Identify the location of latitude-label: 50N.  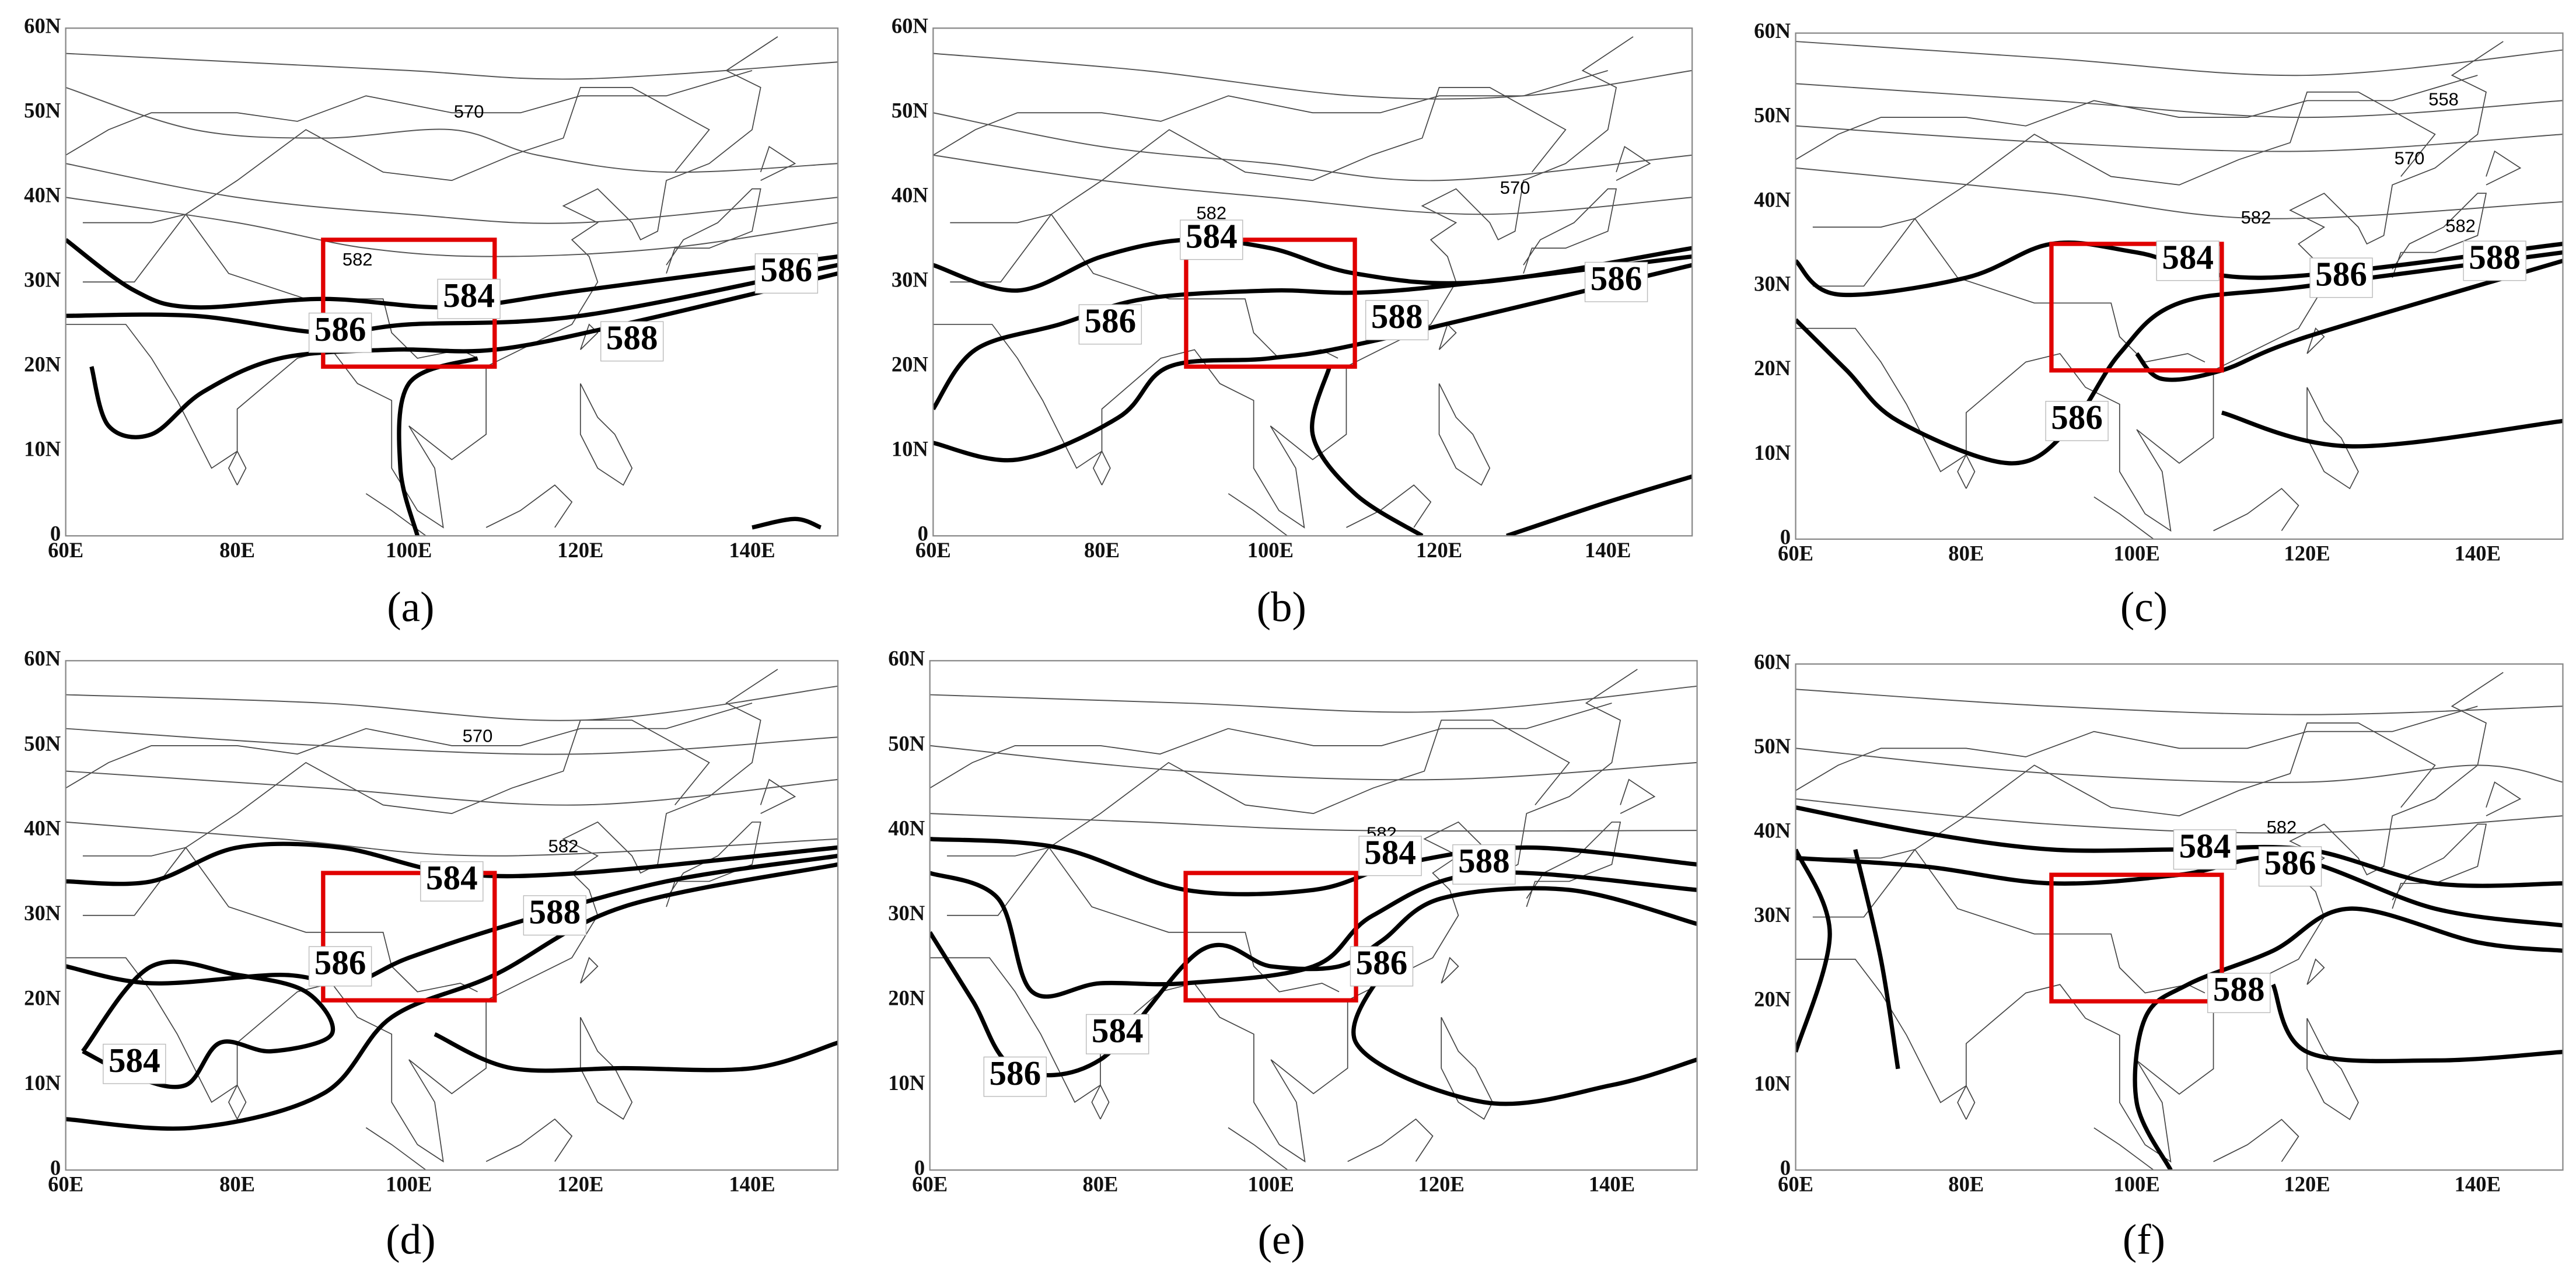
(1772, 746).